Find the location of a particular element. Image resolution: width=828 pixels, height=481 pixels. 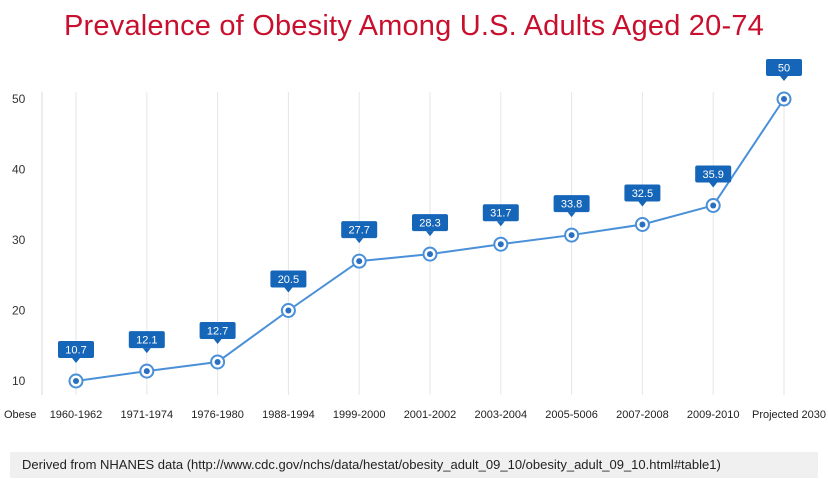

x-tick-label: 2003-2004 is located at coordinates (500, 415).